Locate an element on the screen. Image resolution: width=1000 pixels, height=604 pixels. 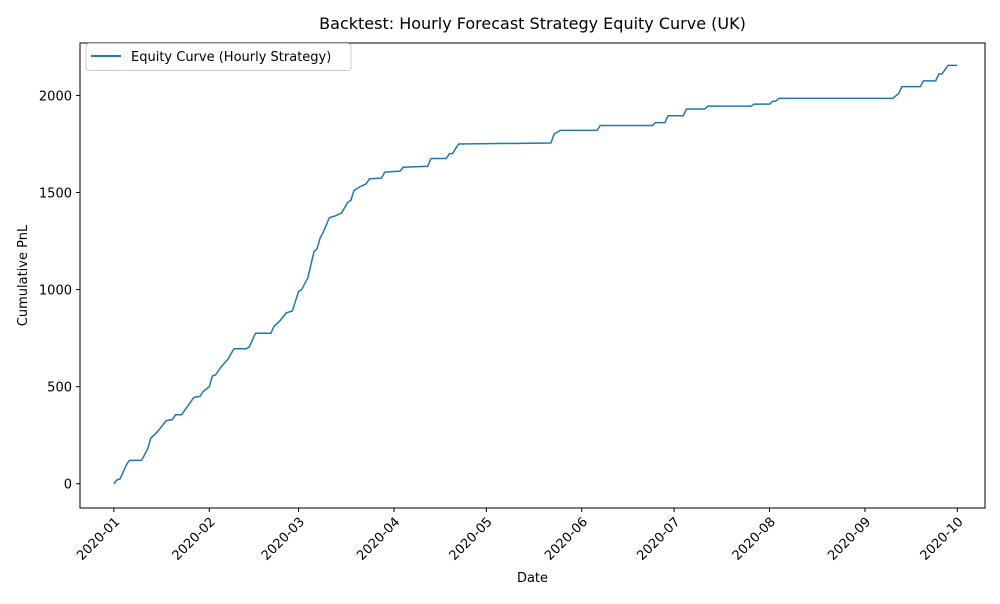
y-axis: 0 500 1000 1500 2000 is located at coordinates (59, 291).